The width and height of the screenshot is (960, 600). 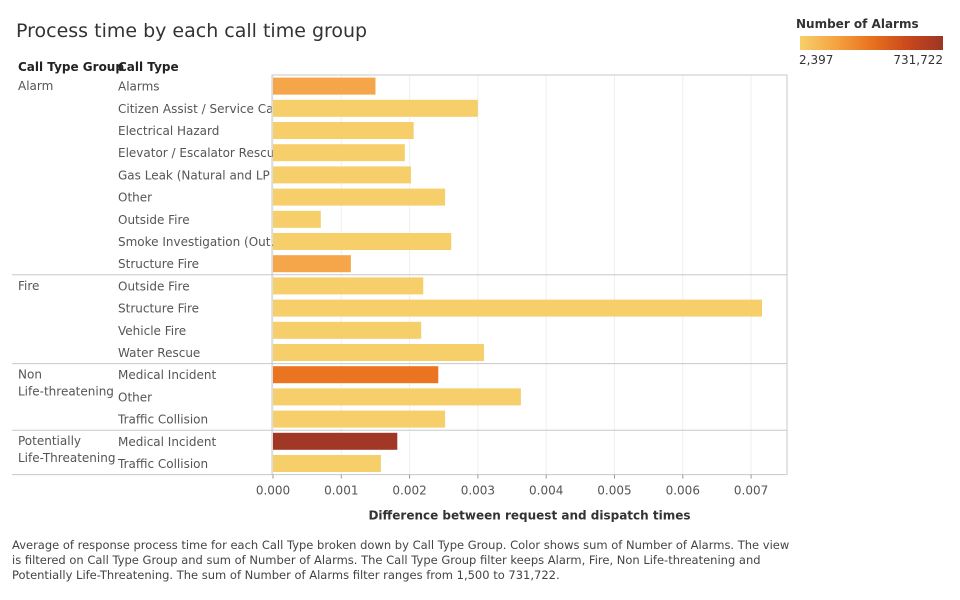 What do you see at coordinates (198, 242) in the screenshot?
I see `call-type-label: Smoke Investigation (Out..` at bounding box center [198, 242].